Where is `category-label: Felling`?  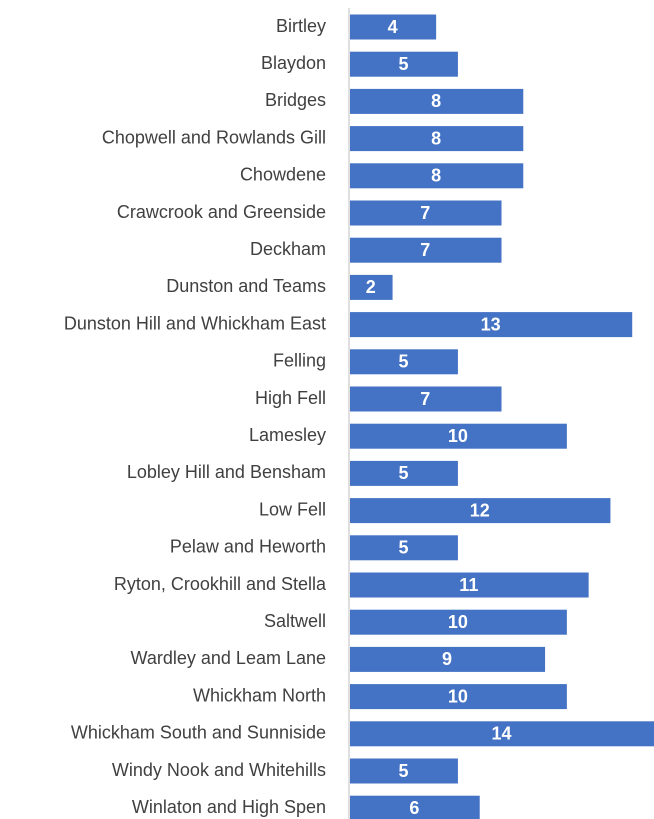
category-label: Felling is located at coordinates (299, 361).